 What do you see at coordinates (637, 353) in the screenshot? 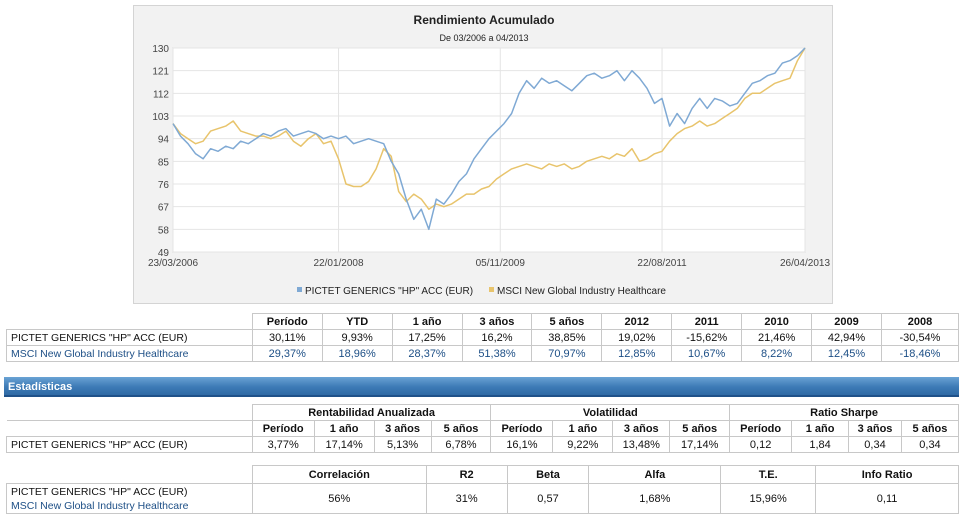
I see `cell: 12,85%` at bounding box center [637, 353].